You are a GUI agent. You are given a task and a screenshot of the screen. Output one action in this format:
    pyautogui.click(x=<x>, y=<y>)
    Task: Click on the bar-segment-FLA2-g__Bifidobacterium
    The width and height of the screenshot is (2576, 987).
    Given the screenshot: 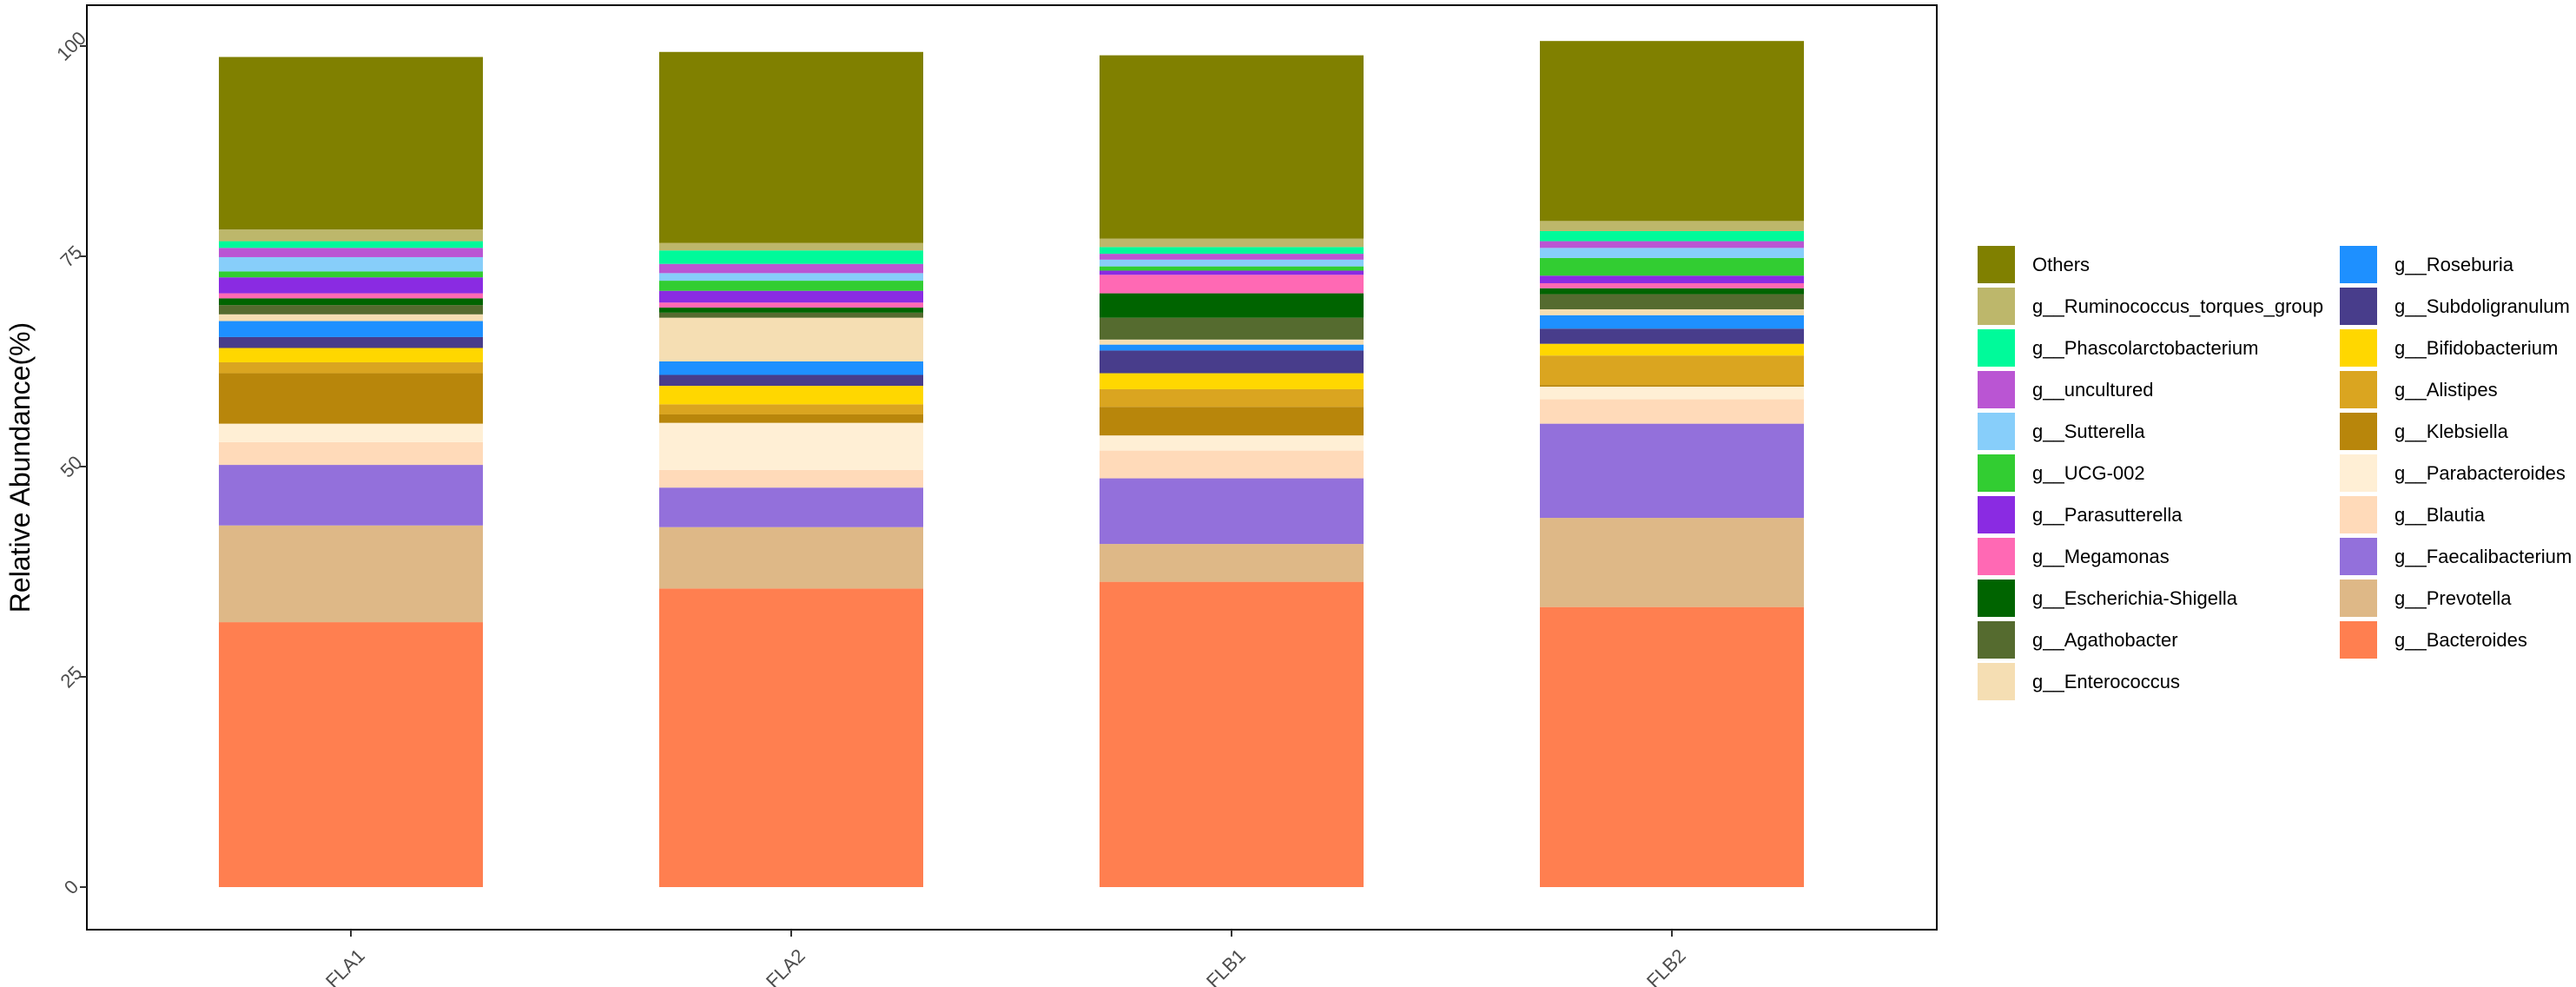 What is the action you would take?
    pyautogui.click(x=791, y=395)
    